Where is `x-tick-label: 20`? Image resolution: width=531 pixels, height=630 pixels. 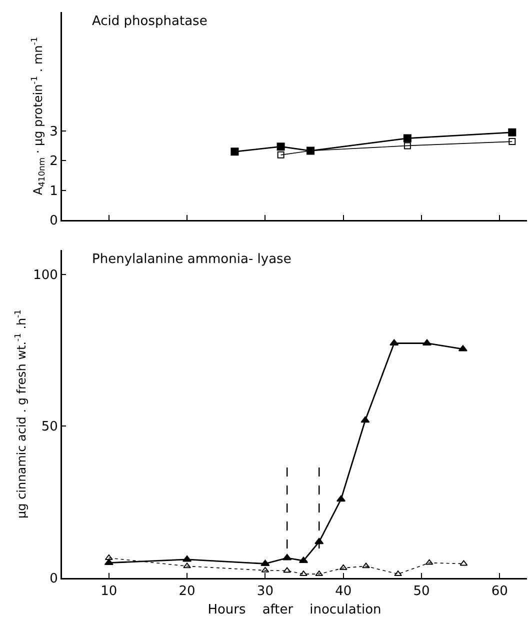 x-tick-label: 20 is located at coordinates (187, 592).